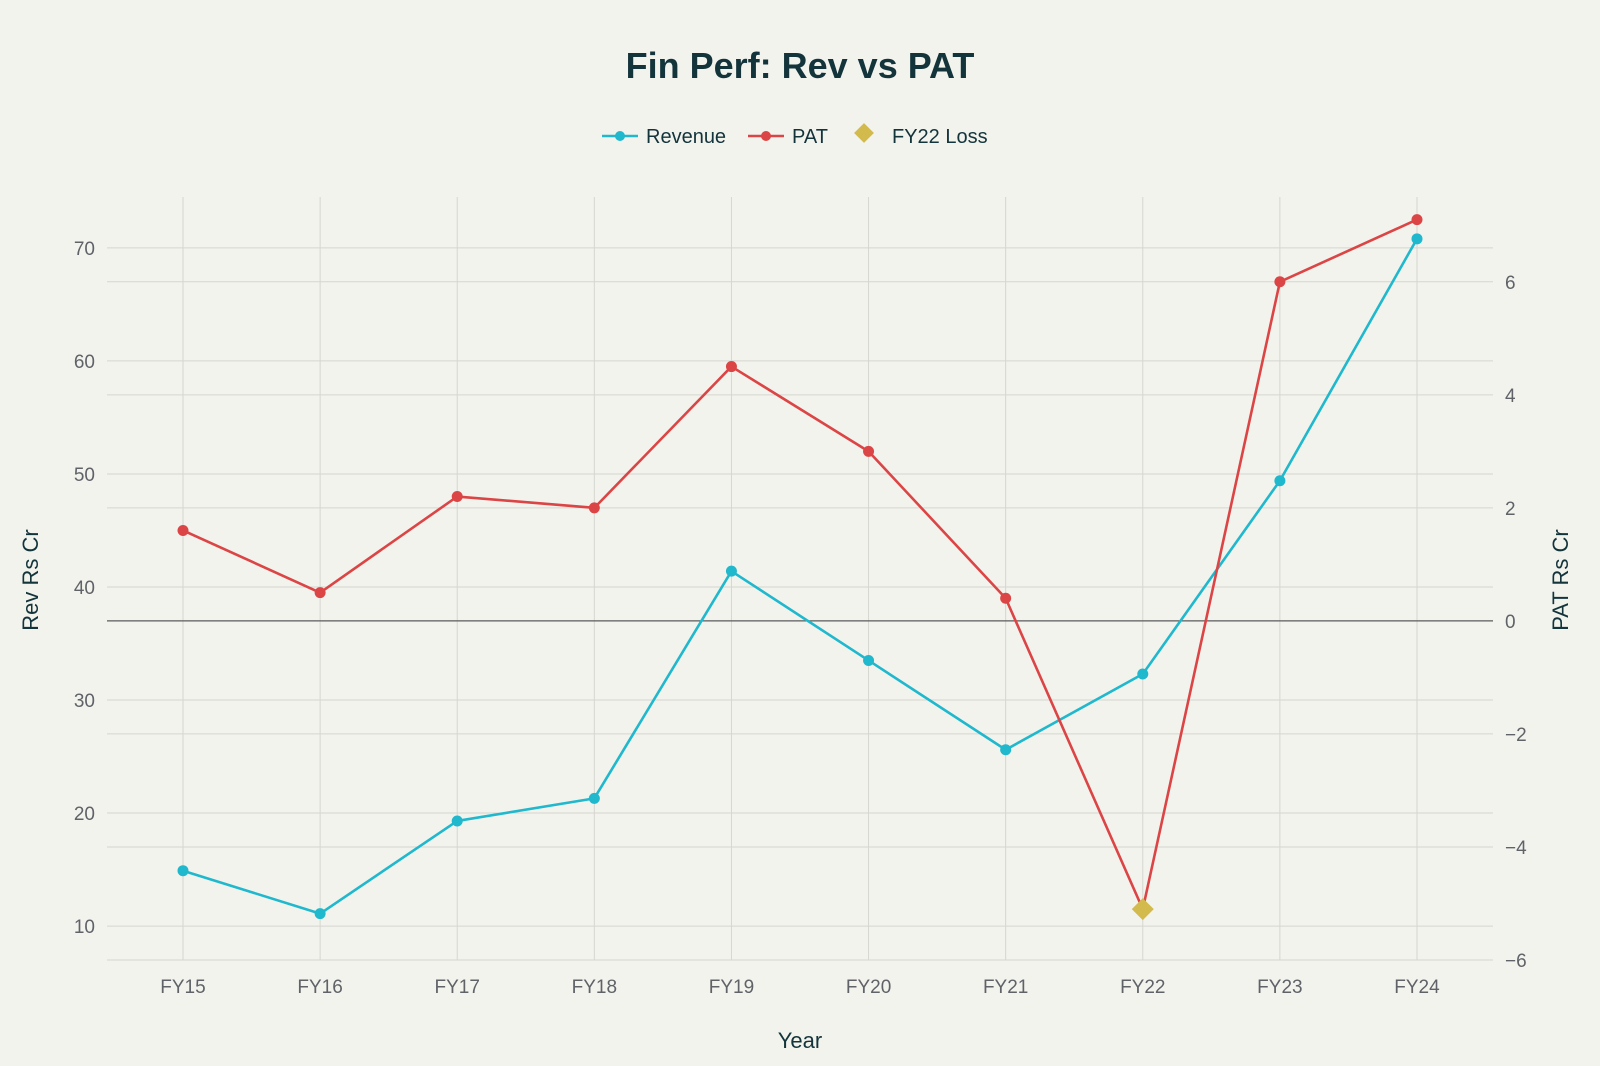 The height and width of the screenshot is (1066, 1600). I want to click on legend-item-pat: PAT, so click(788, 137).